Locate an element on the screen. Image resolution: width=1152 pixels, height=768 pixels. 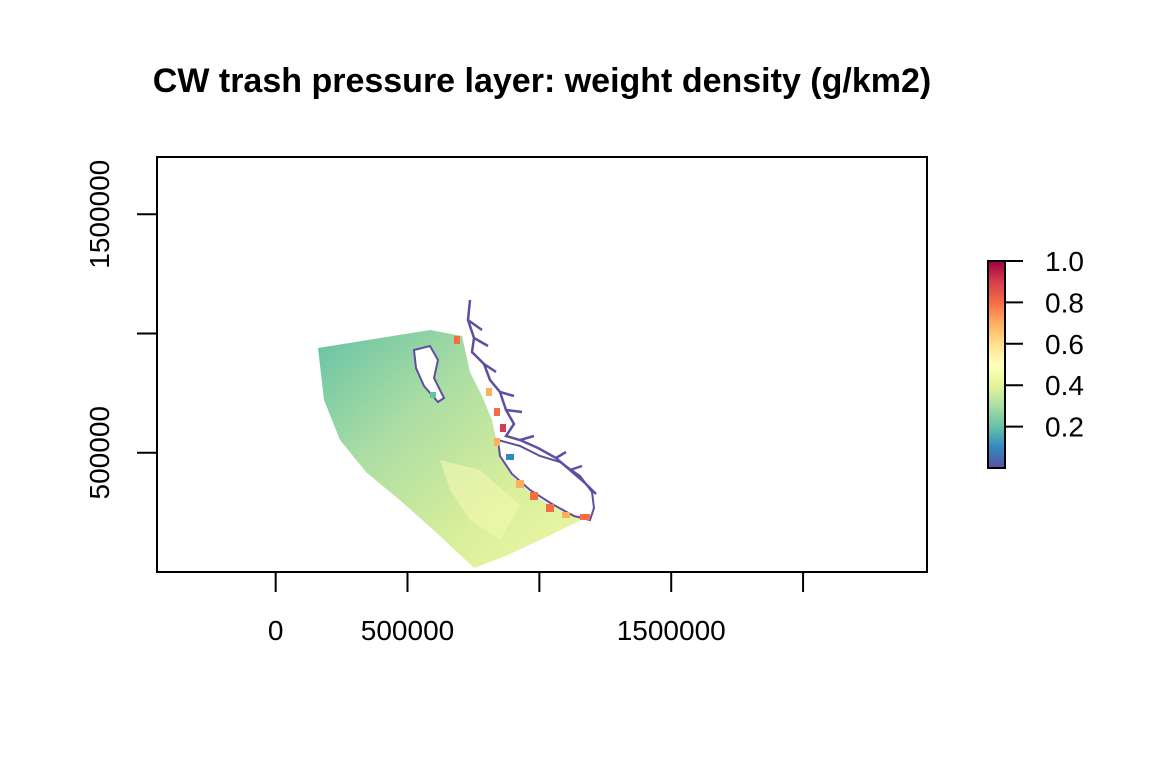
legend-tick-label: 0.4 is located at coordinates (1064, 385).